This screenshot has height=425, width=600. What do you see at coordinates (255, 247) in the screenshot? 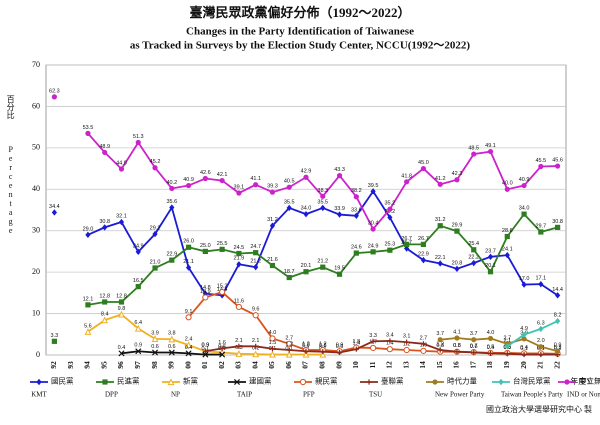
I see `data-label: 24.7` at bounding box center [255, 247].